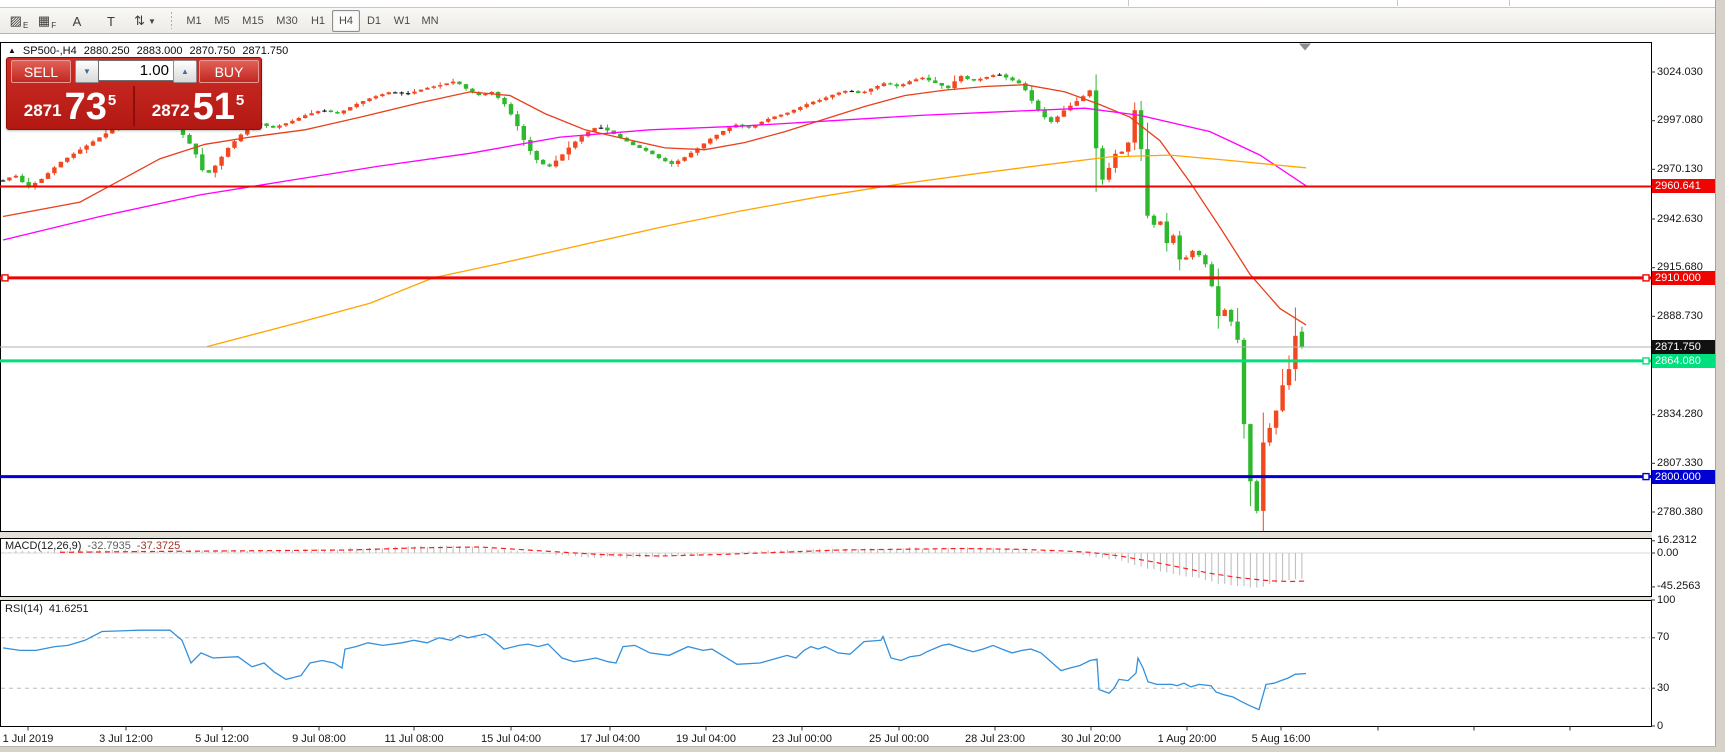  What do you see at coordinates (346, 21) in the screenshot?
I see `timeframe-button-H4: H4` at bounding box center [346, 21].